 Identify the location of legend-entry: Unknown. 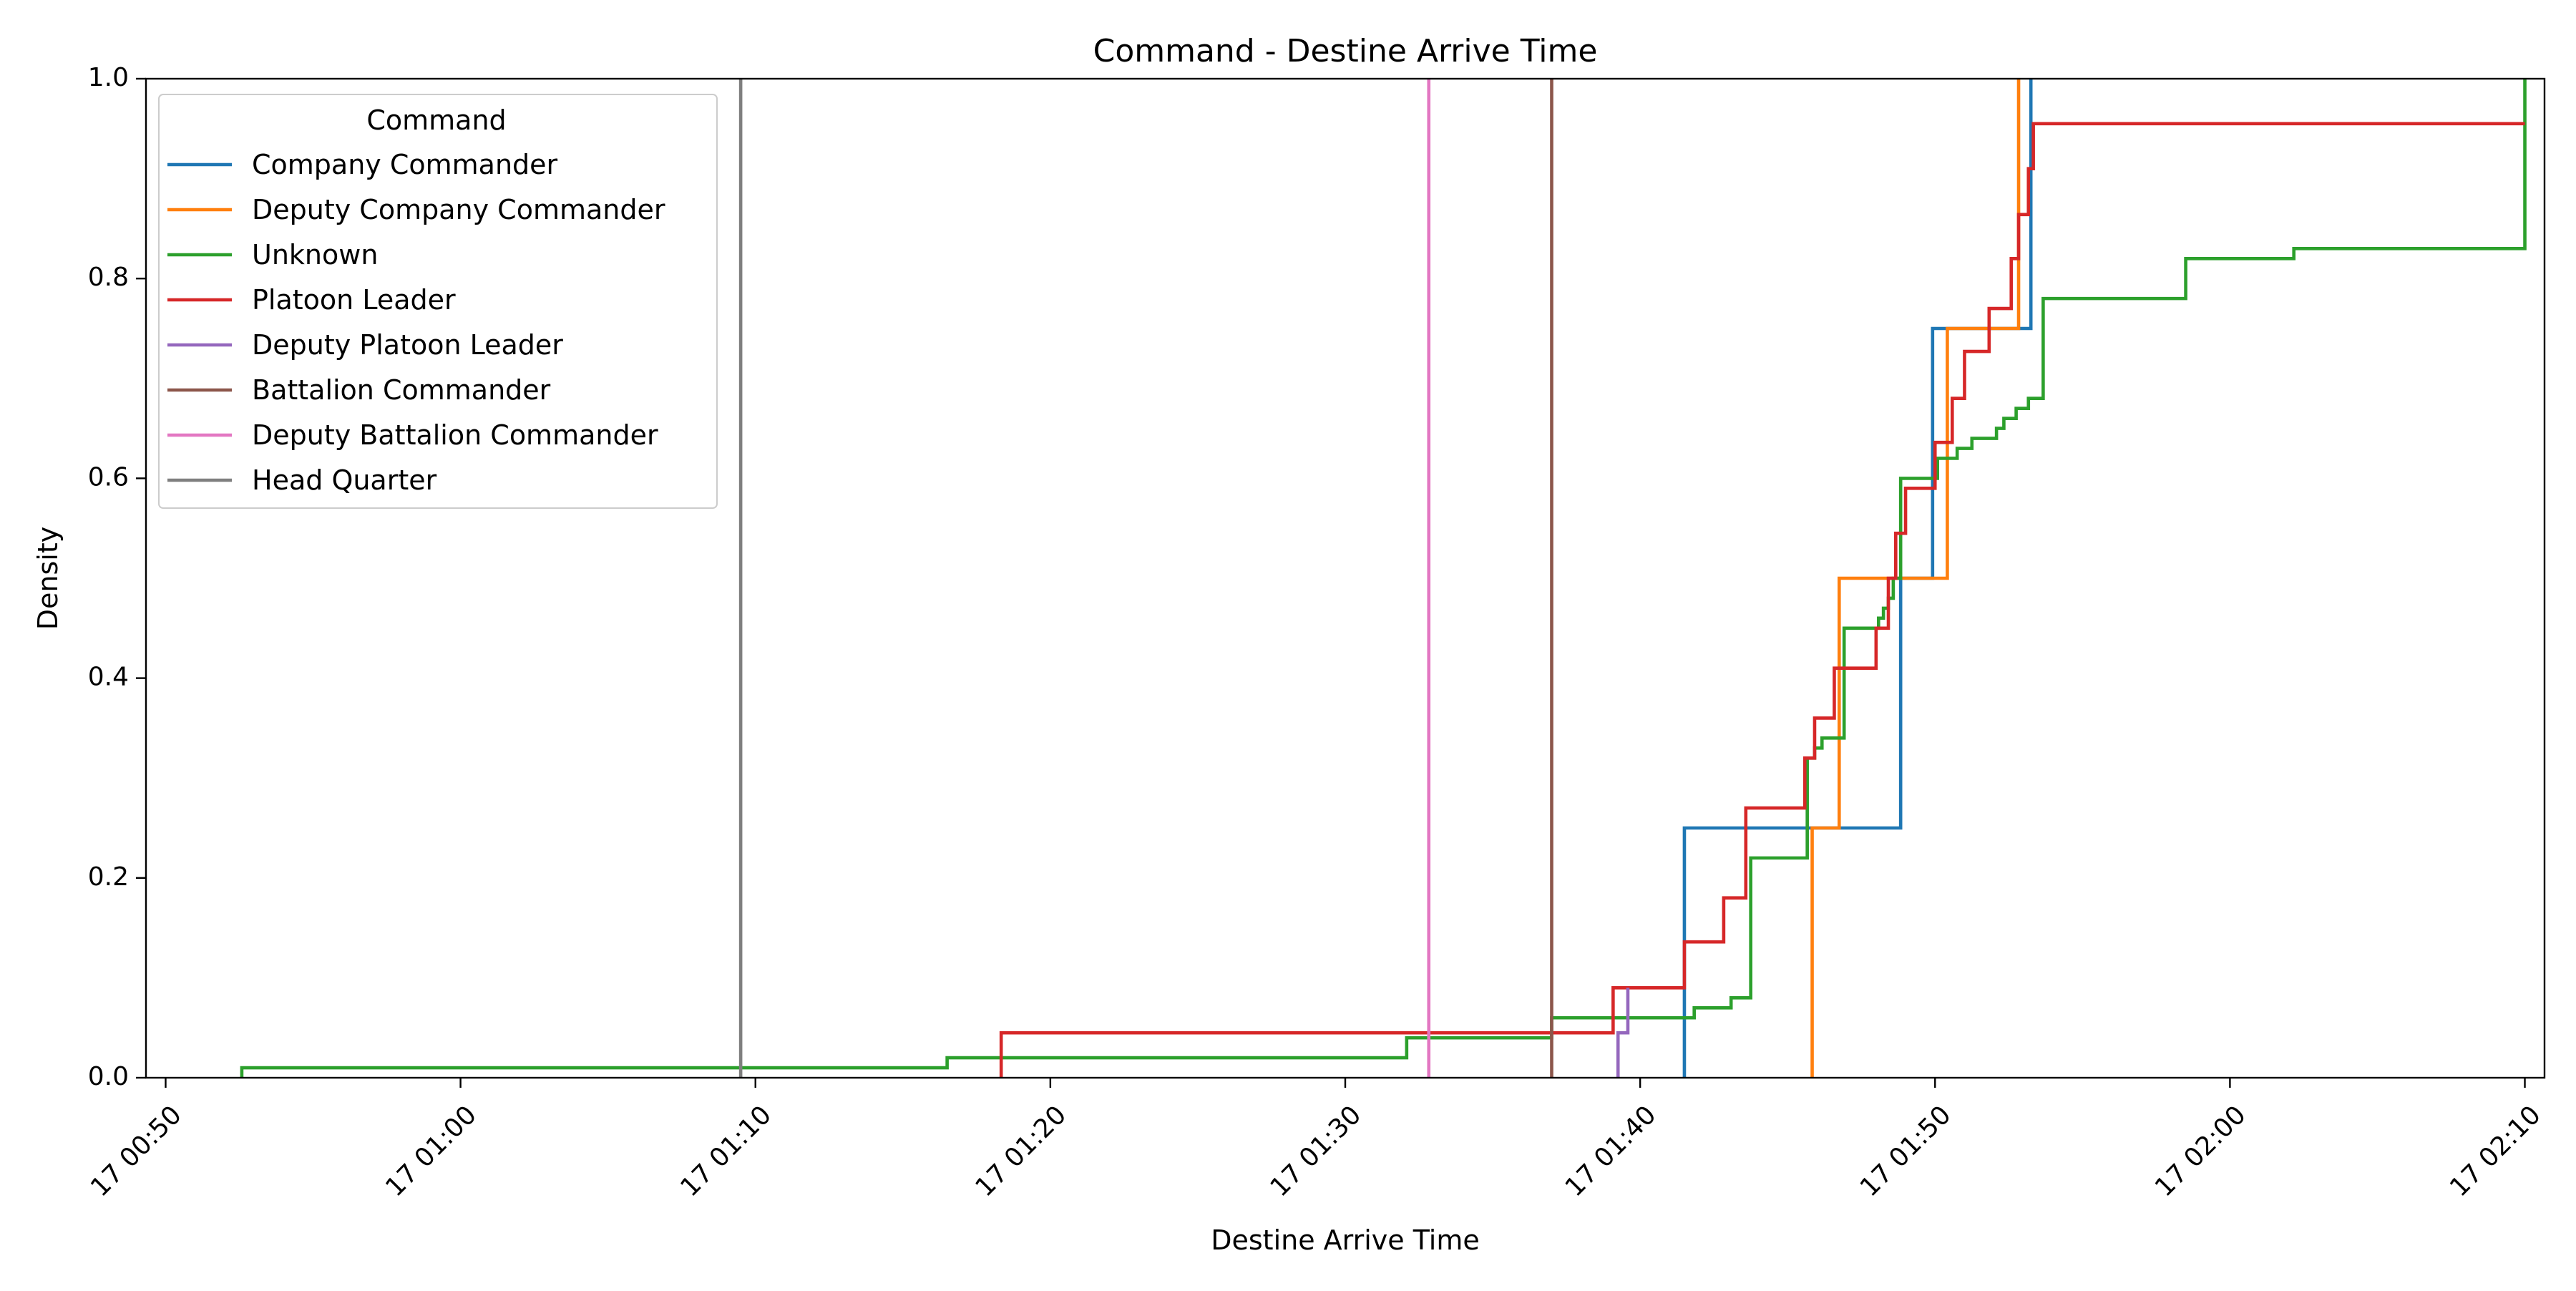
(272, 255).